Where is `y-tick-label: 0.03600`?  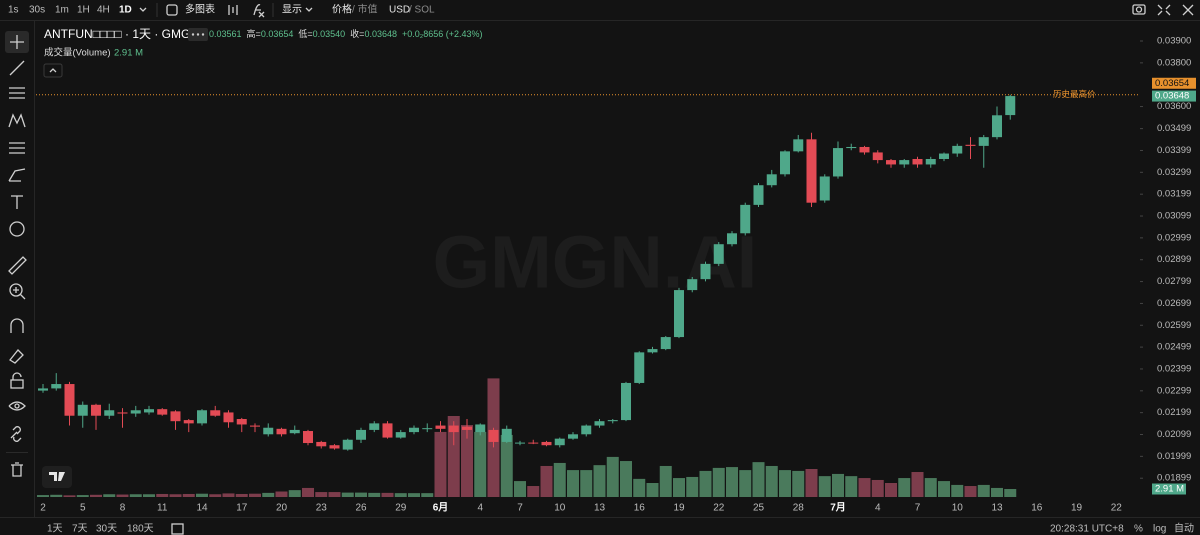
y-tick-label: 0.03600 is located at coordinates (1174, 106).